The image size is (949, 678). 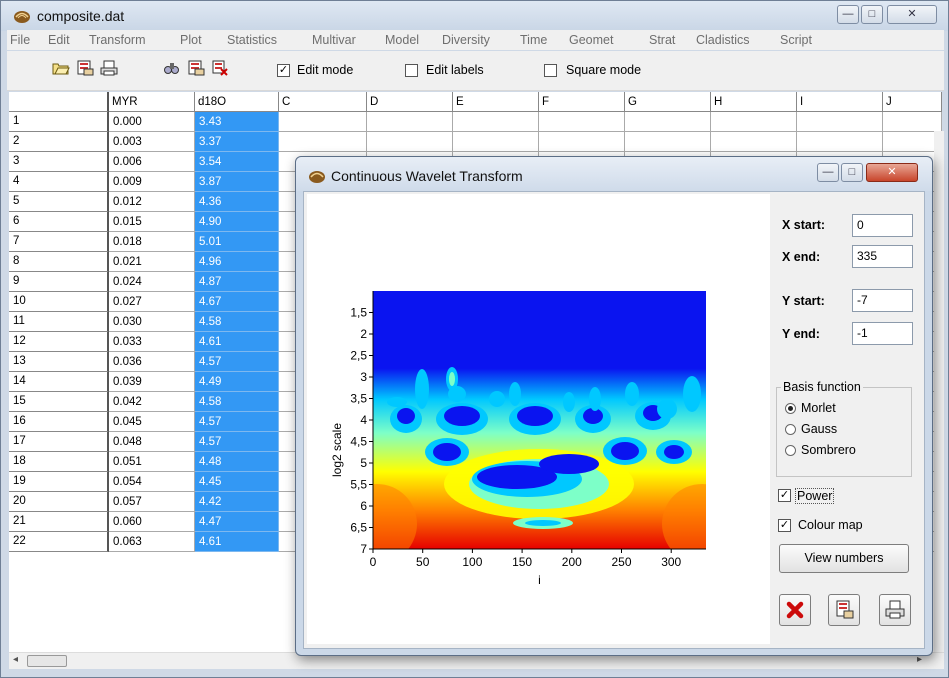 What do you see at coordinates (59, 502) in the screenshot?
I see `row-header: 20` at bounding box center [59, 502].